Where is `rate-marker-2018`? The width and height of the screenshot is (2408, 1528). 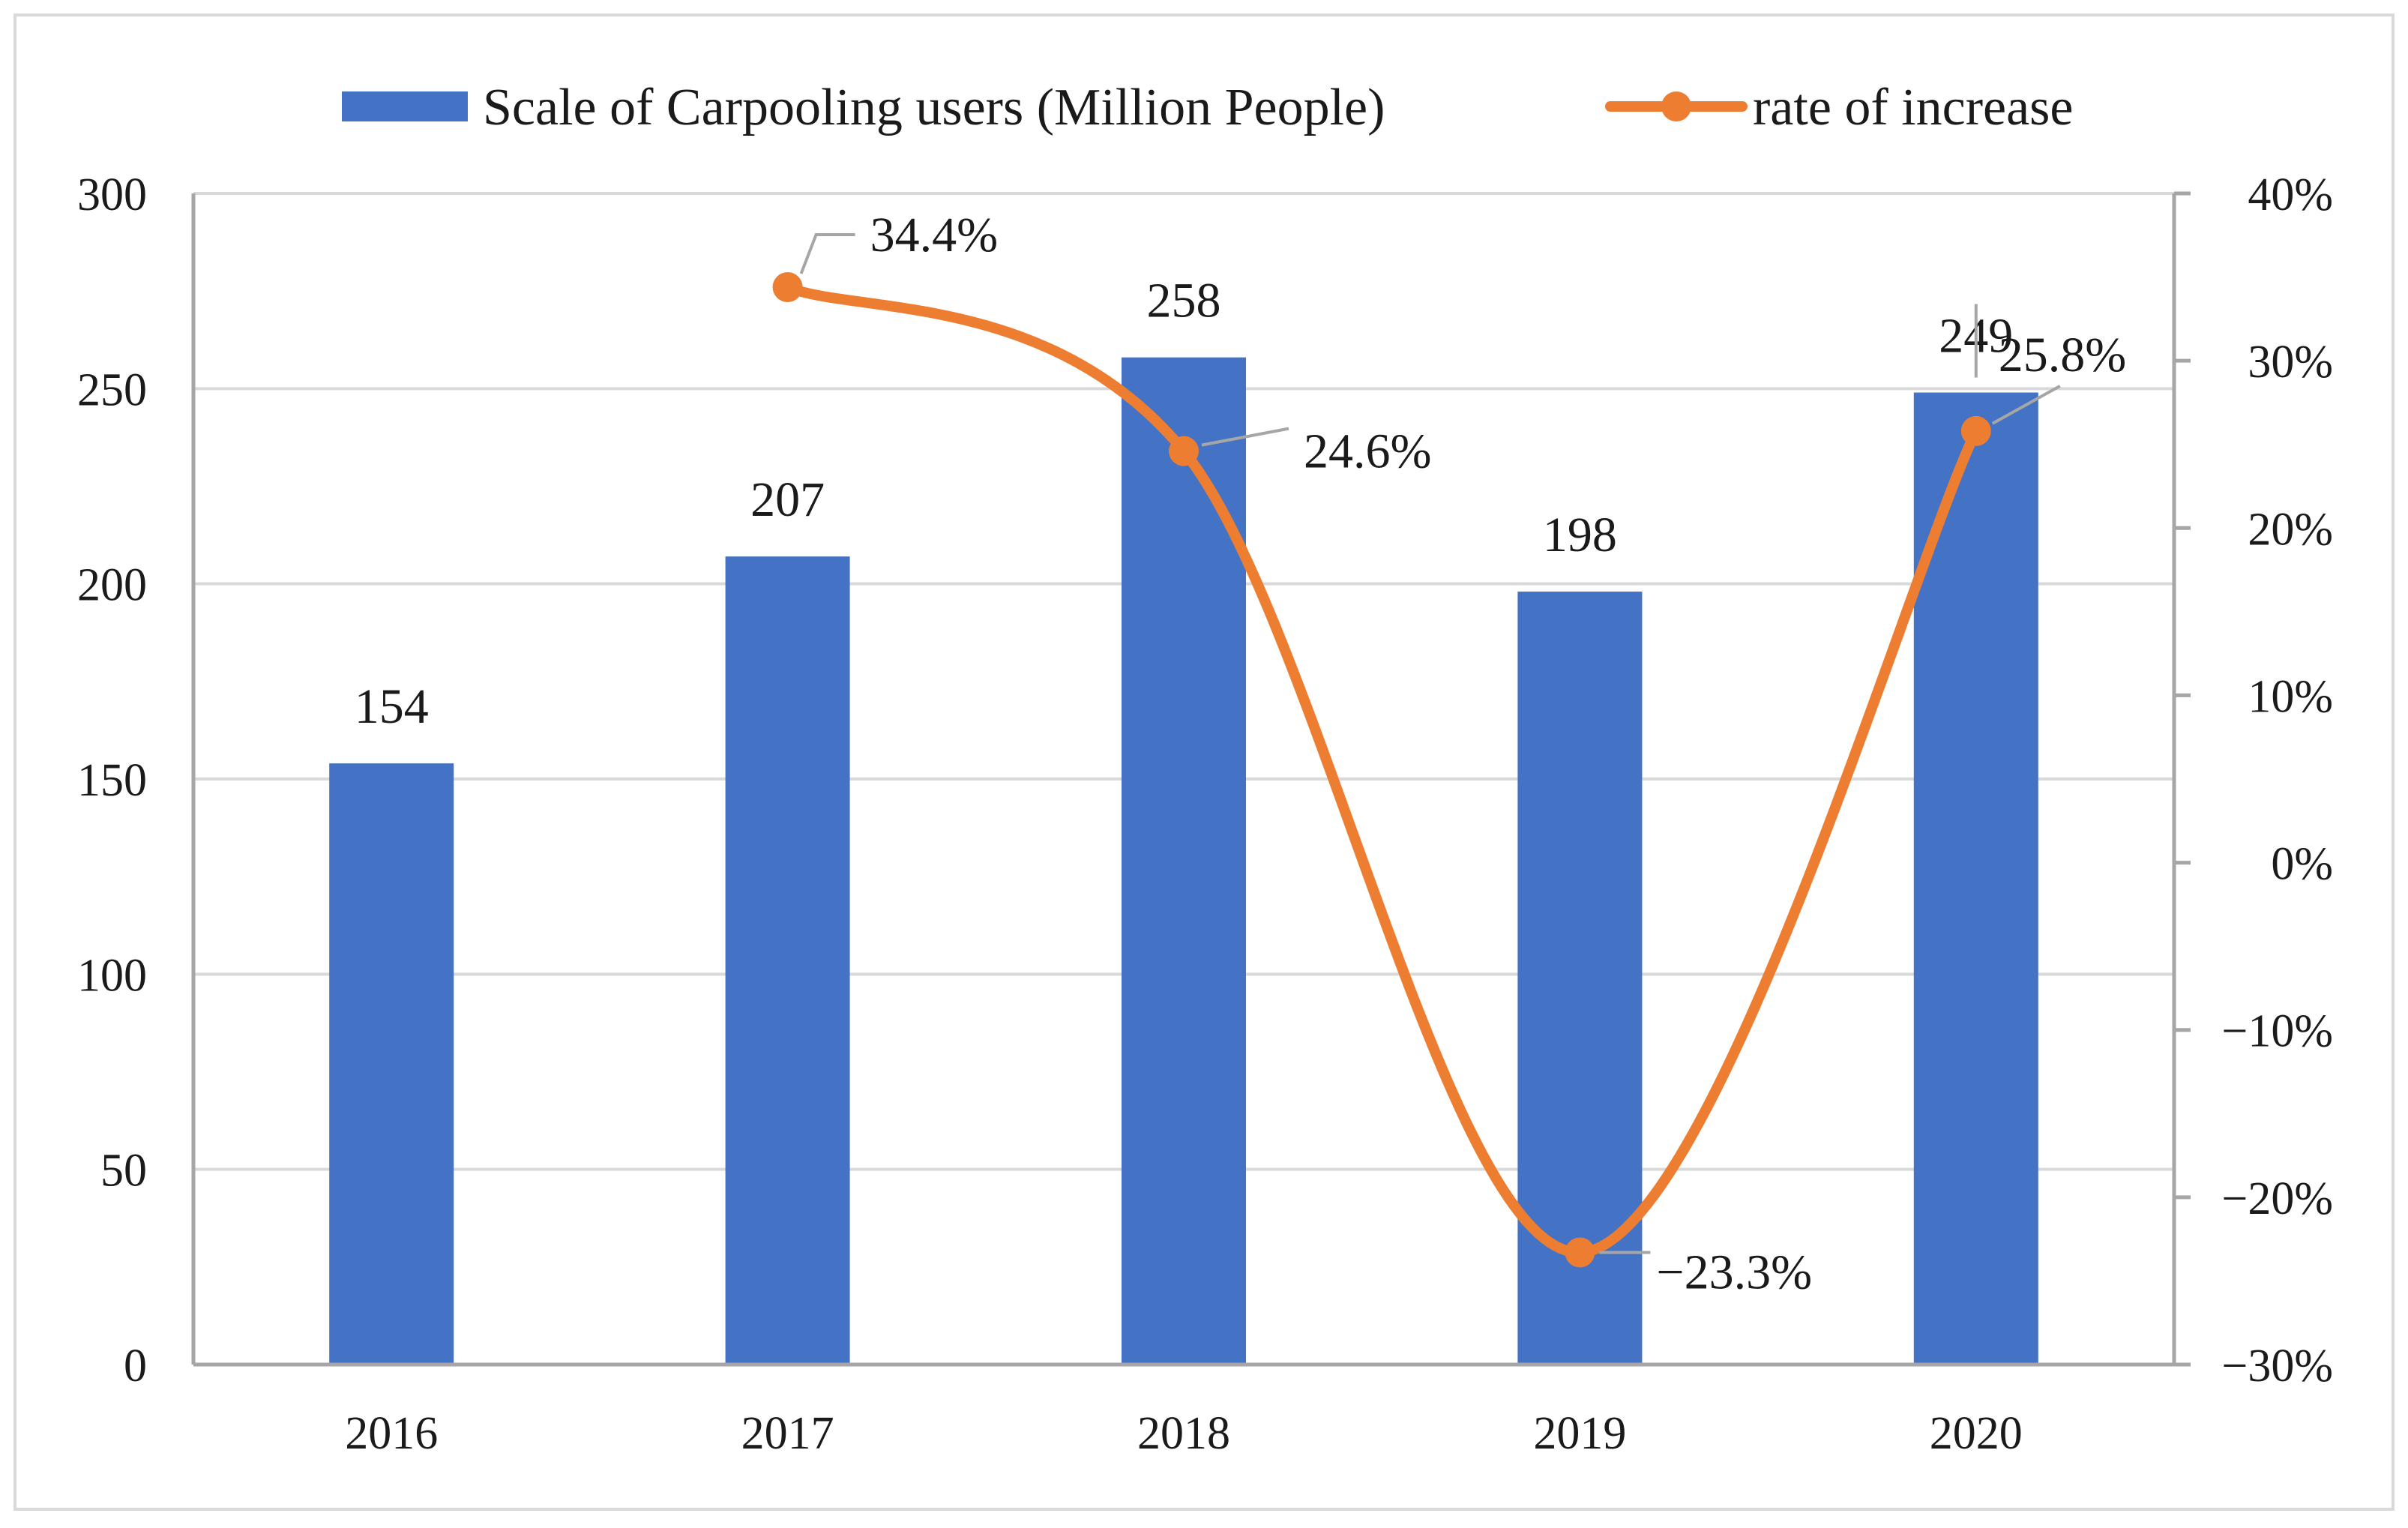
rate-marker-2018 is located at coordinates (1184, 451).